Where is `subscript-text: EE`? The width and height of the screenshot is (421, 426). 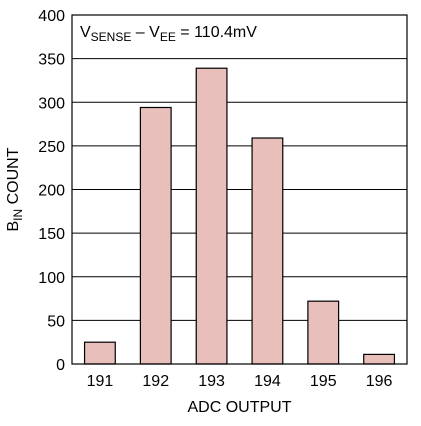
subscript-text: EE is located at coordinates (168, 37).